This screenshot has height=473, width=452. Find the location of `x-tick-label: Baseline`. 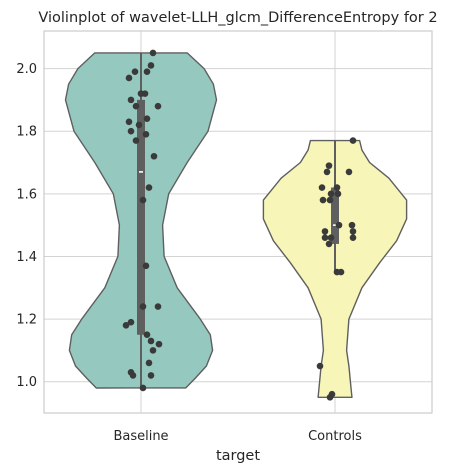

x-tick-label: Baseline is located at coordinates (140, 436).